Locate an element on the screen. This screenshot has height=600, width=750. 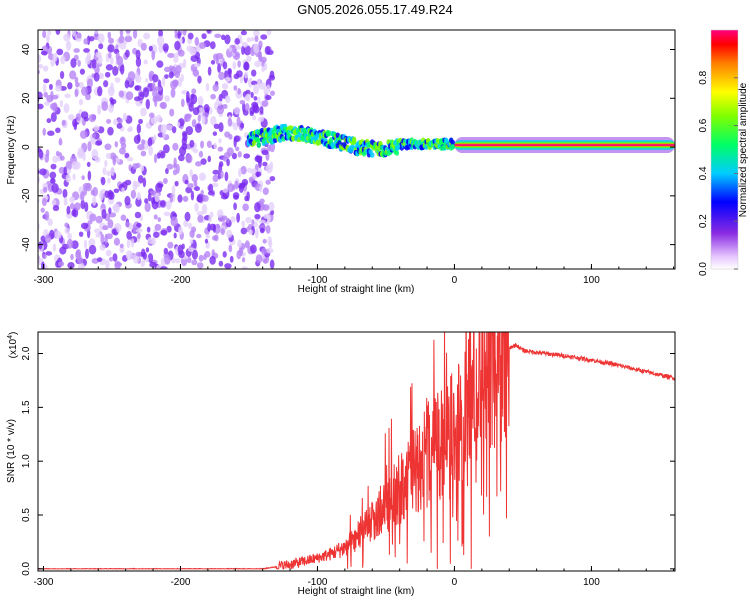
colorbar-gradient is located at coordinates (724, 149).